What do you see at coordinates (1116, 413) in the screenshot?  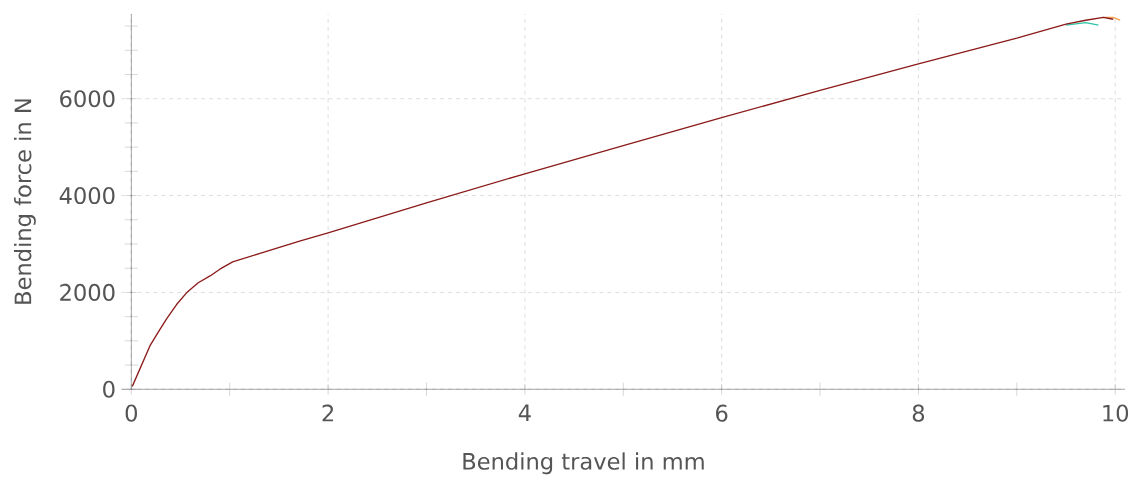 I see `x-tick-label: 10` at bounding box center [1116, 413].